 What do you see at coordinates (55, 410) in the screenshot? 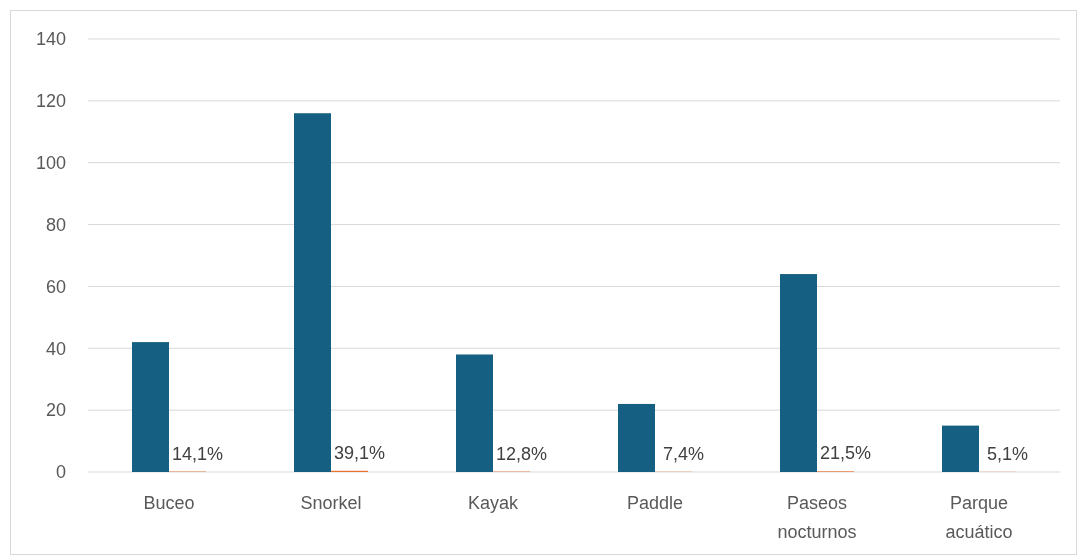
I see `y-tick-label: 20` at bounding box center [55, 410].